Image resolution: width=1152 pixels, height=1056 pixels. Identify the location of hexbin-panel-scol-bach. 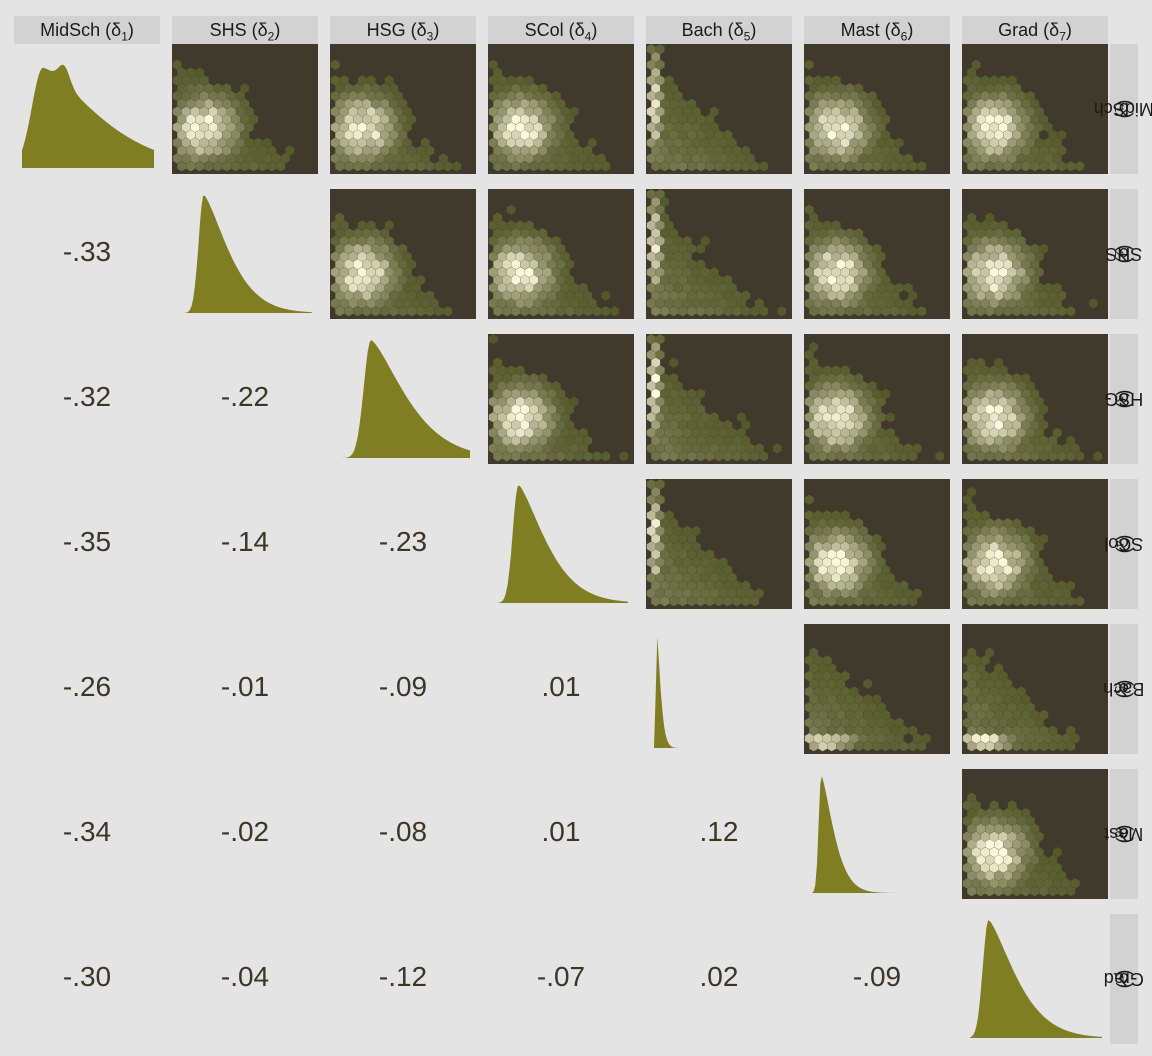
(719, 544).